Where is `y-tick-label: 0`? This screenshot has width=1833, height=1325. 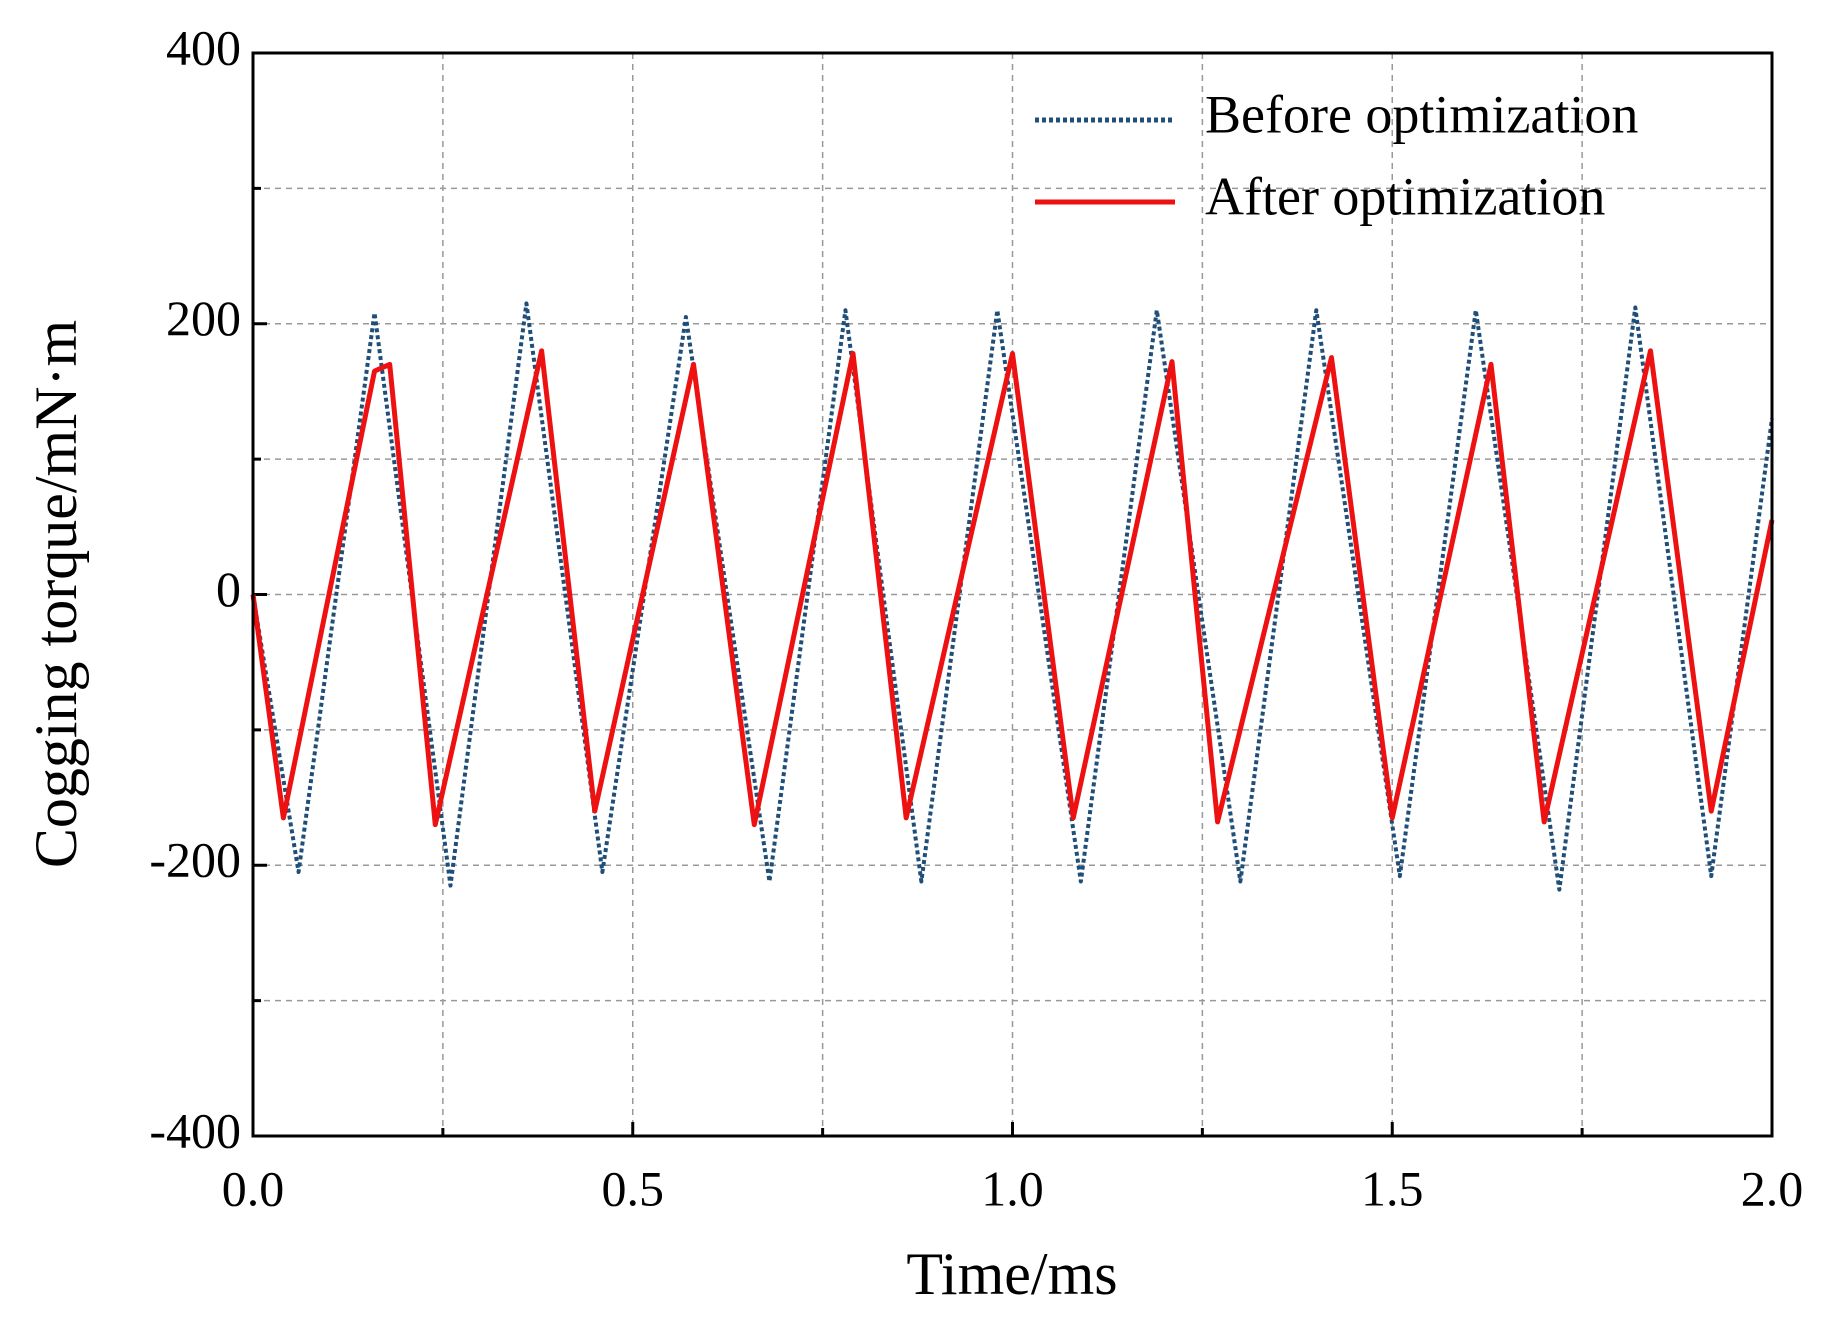 y-tick-label: 0 is located at coordinates (228, 589).